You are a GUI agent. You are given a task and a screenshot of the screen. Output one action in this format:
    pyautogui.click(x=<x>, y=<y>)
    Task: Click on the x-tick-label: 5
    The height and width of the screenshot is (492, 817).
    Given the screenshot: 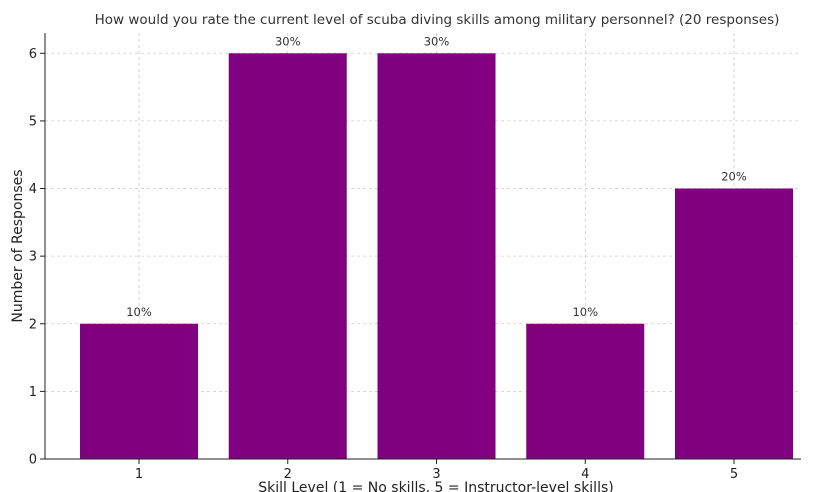 What is the action you would take?
    pyautogui.click(x=734, y=474)
    